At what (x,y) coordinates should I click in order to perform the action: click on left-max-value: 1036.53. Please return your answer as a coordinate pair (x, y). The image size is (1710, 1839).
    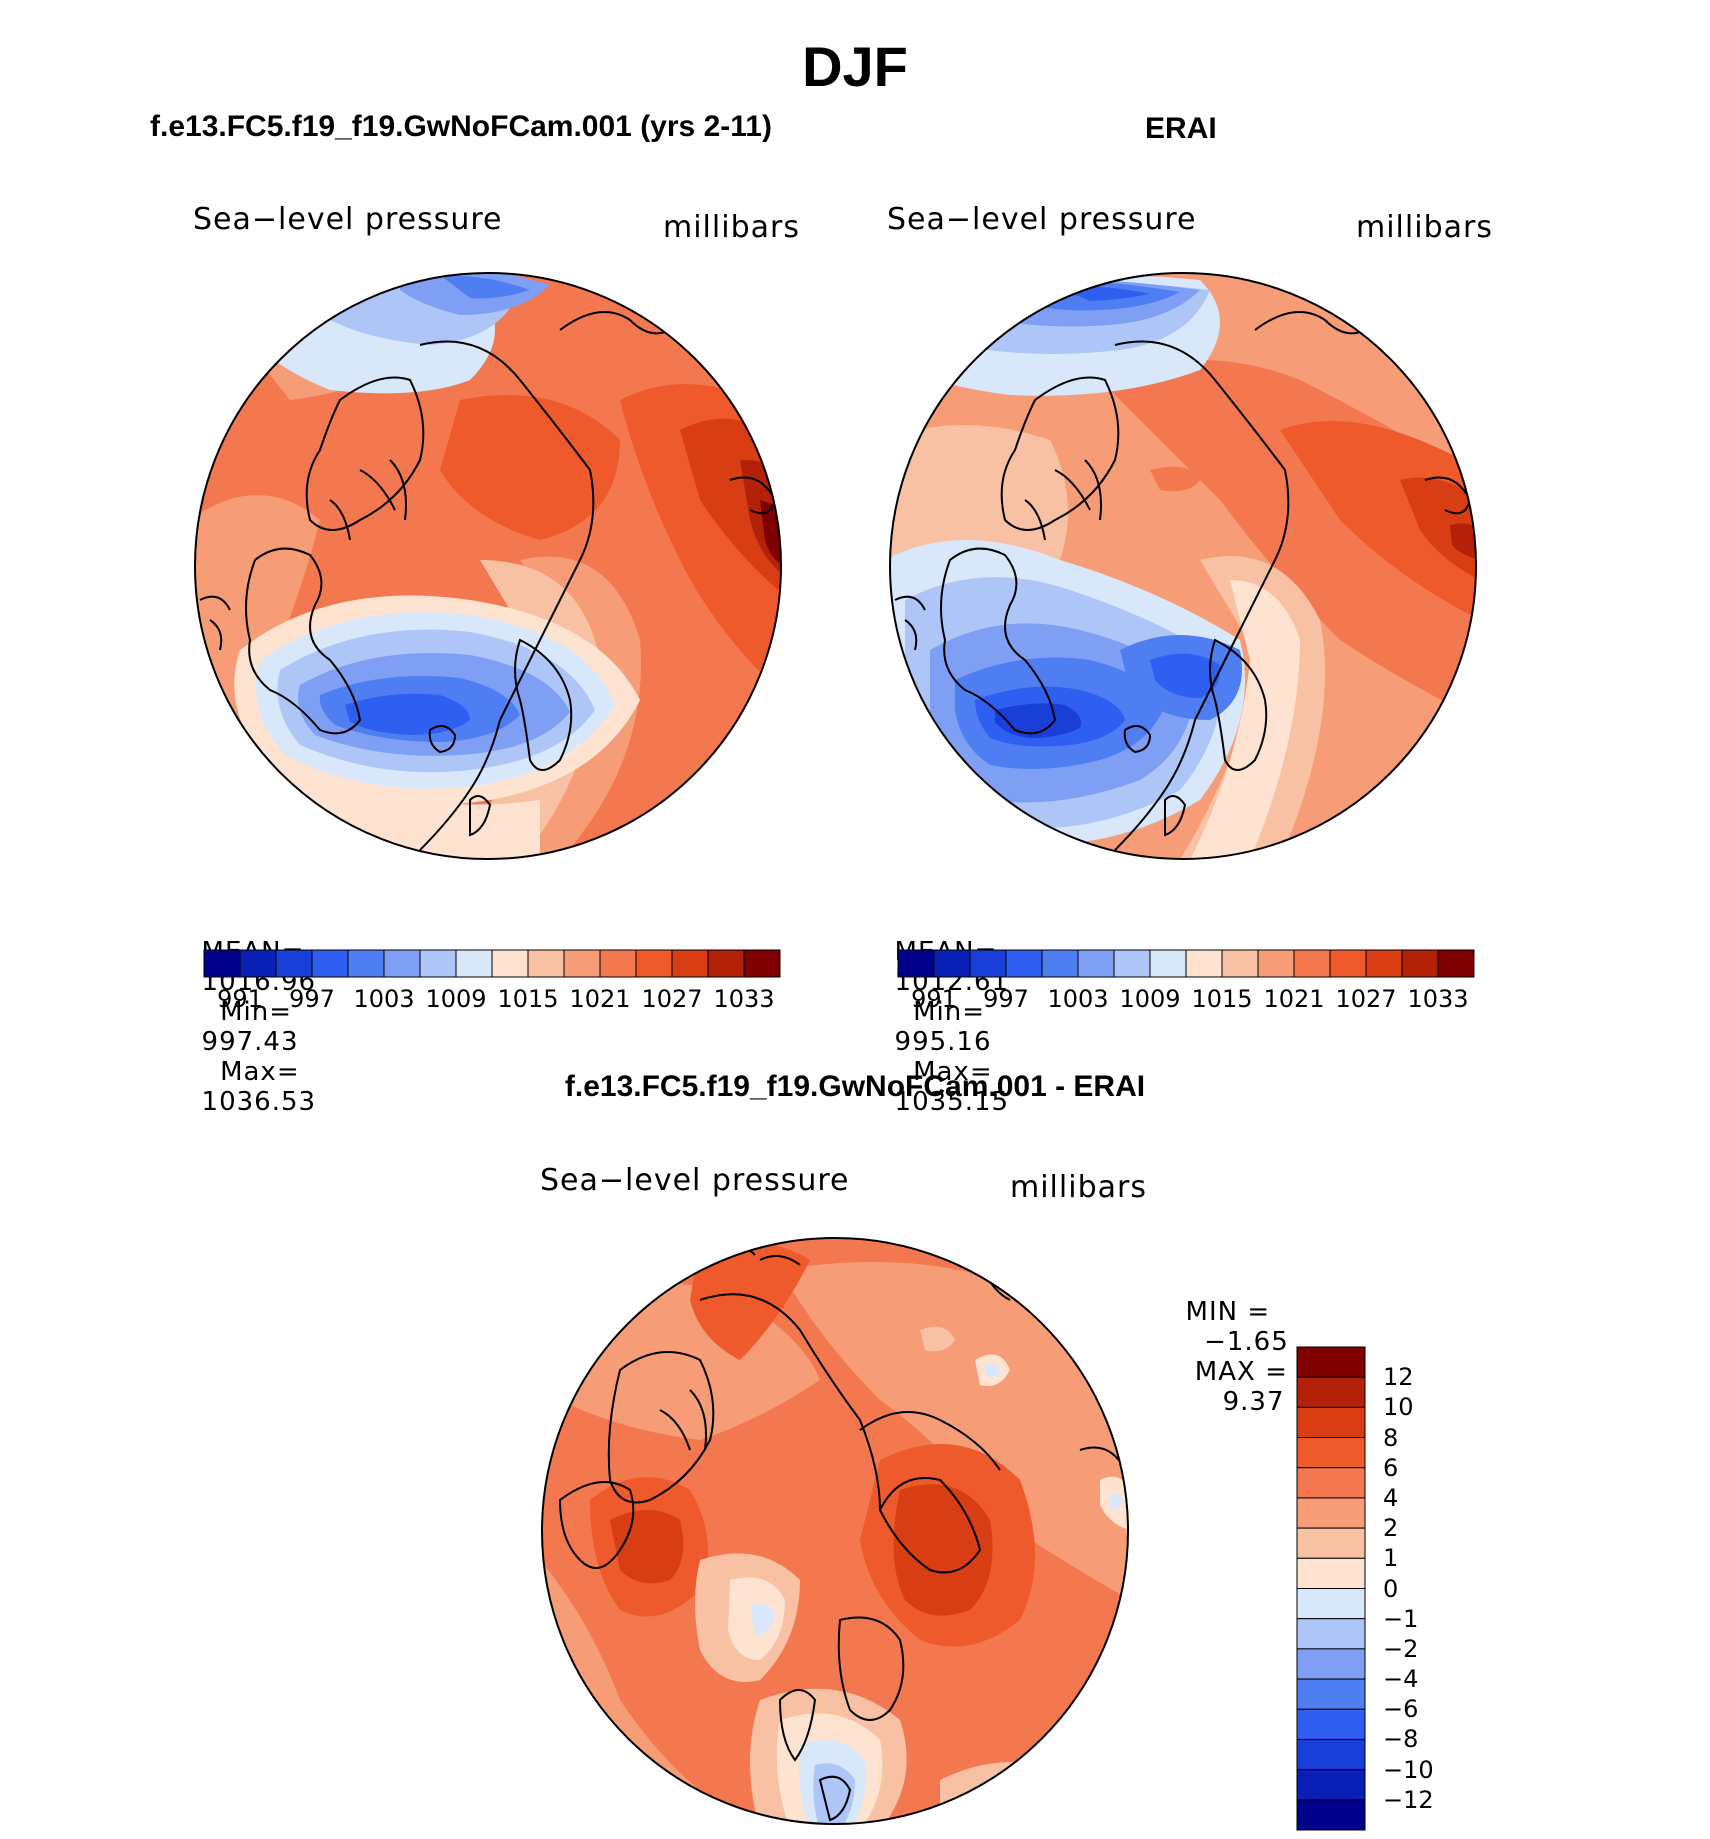
    Looking at the image, I should click on (259, 1102).